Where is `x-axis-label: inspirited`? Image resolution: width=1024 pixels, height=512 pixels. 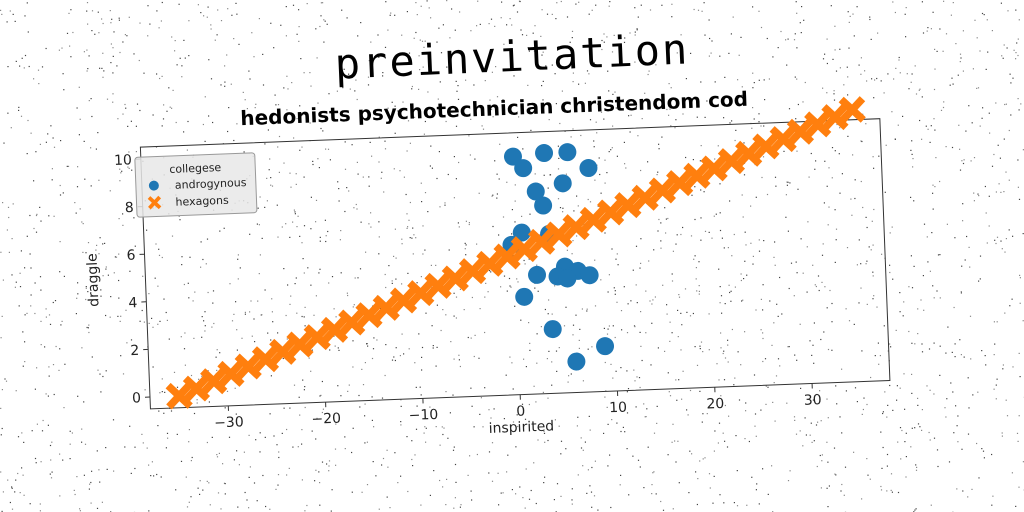 x-axis-label: inspirited is located at coordinates (521, 427).